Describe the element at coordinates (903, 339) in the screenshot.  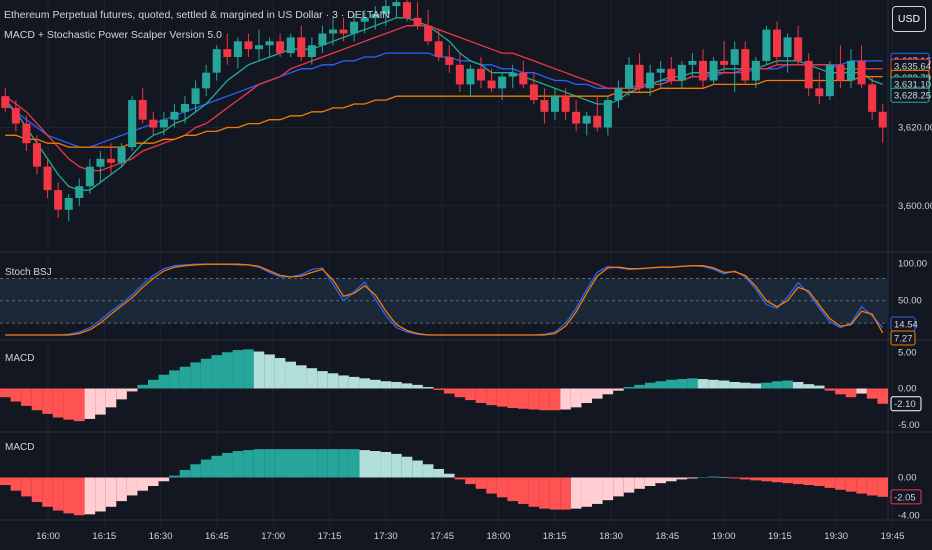
I see `stoch-end-label: 7.27` at that location.